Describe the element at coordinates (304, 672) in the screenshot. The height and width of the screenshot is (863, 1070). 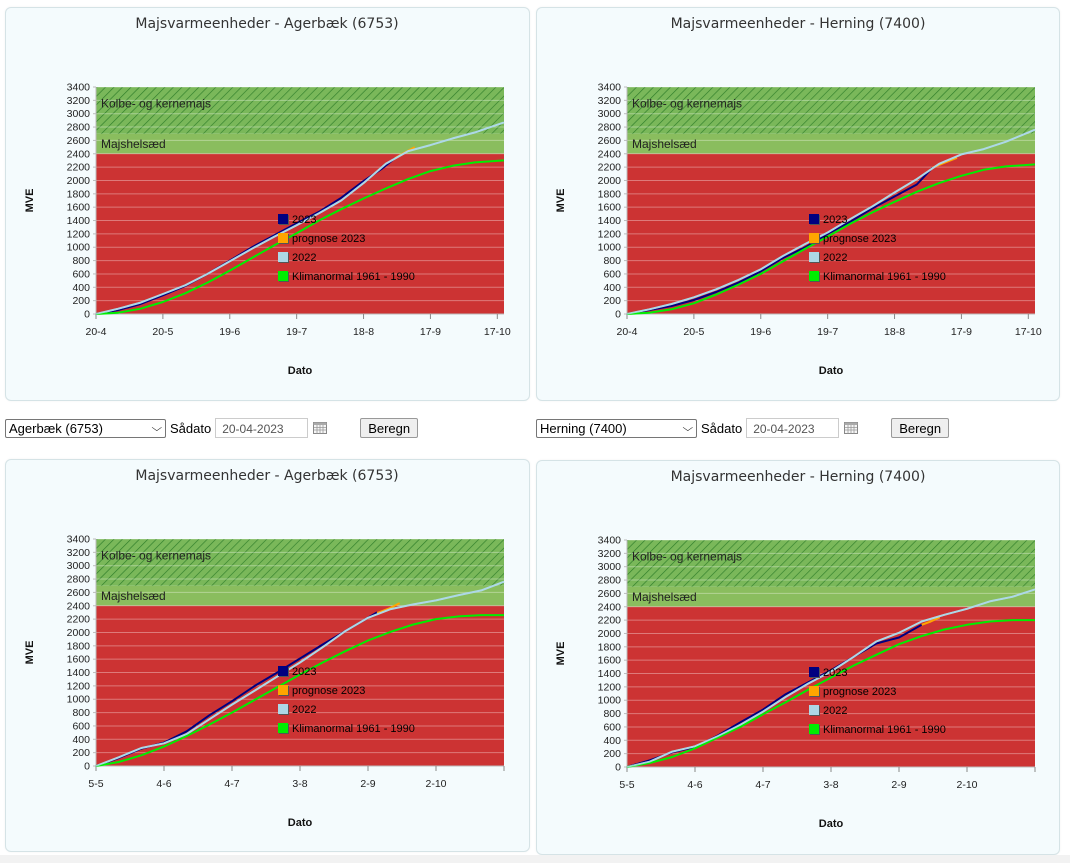
I see `legend-label: 2023` at that location.